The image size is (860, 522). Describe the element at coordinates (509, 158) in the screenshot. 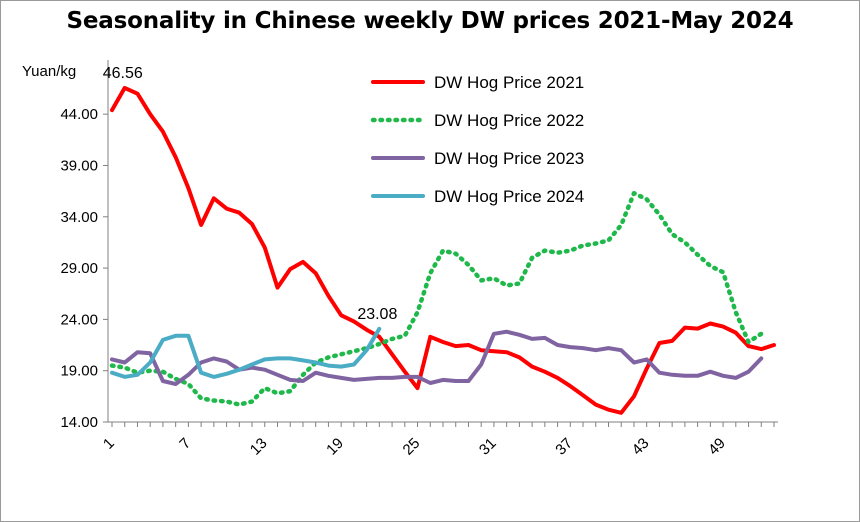

I see `legend-item-2023-label: DW Hog Price 2023` at that location.